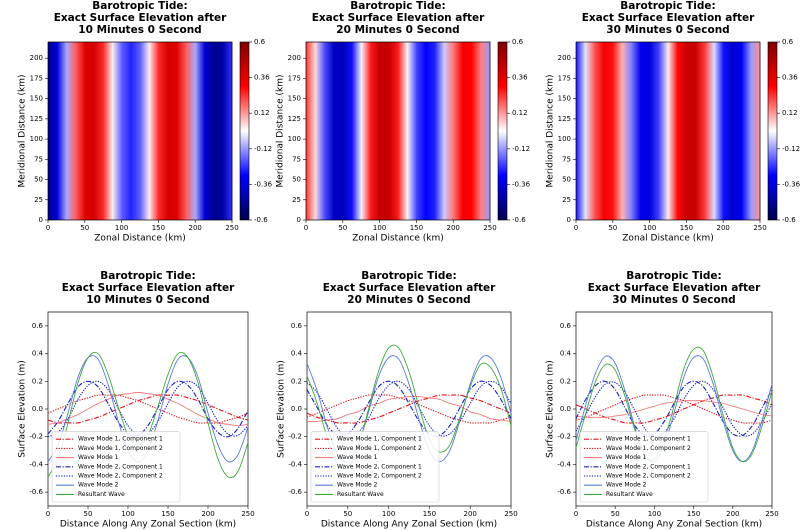 Image resolution: width=800 pixels, height=530 pixels. Describe the element at coordinates (788, 42) in the screenshot. I see `colorbar-tick-label: 0.6` at that location.